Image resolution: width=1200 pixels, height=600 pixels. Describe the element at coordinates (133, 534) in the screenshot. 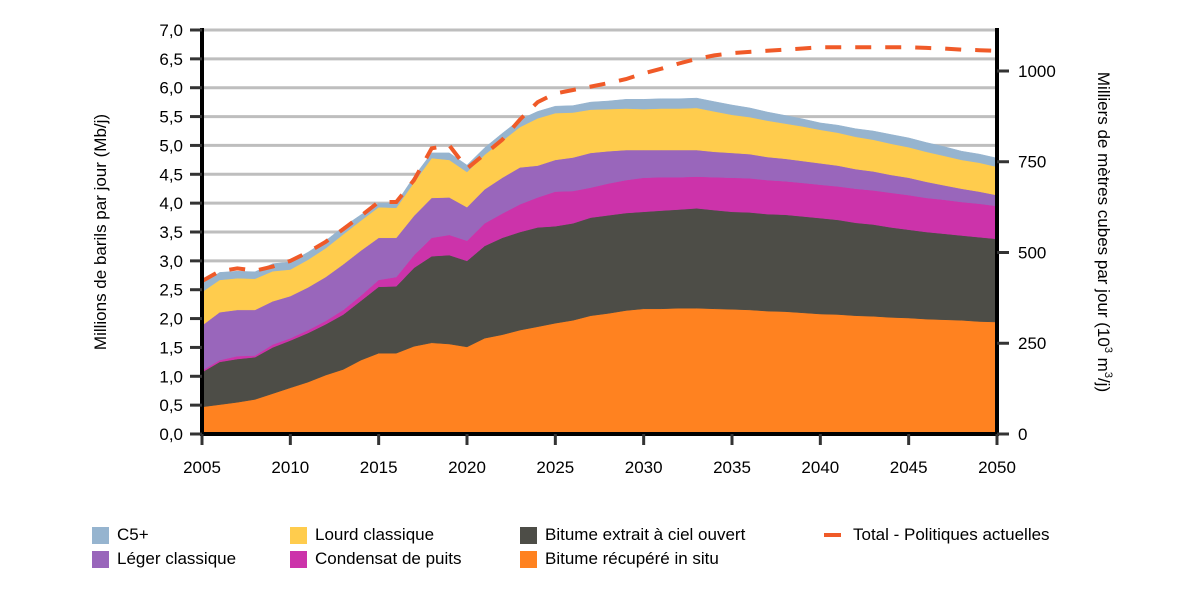

I see `legend-label-c5: C5+` at that location.